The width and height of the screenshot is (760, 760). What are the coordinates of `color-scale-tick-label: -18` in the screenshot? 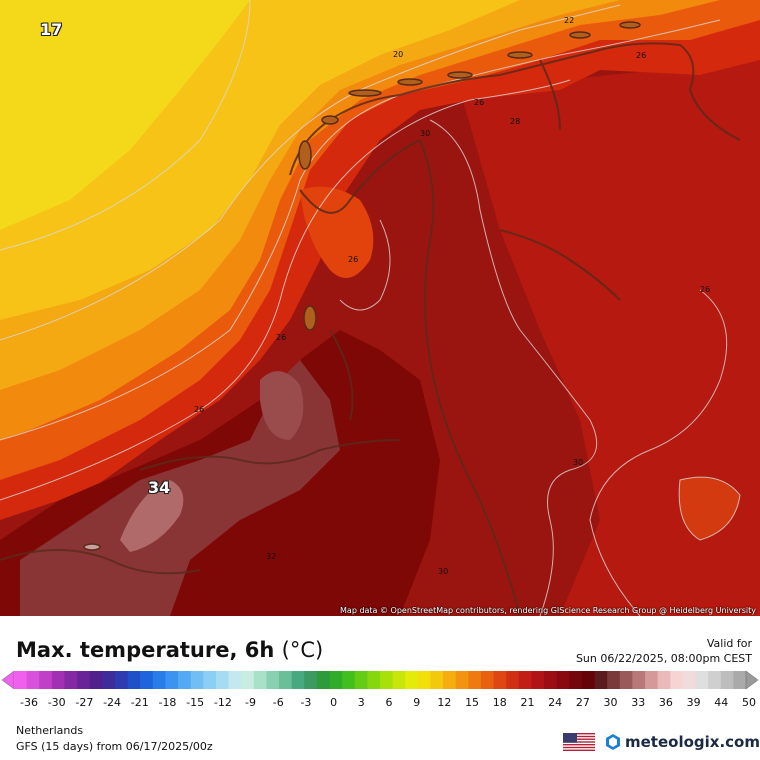 It's located at (167, 702).